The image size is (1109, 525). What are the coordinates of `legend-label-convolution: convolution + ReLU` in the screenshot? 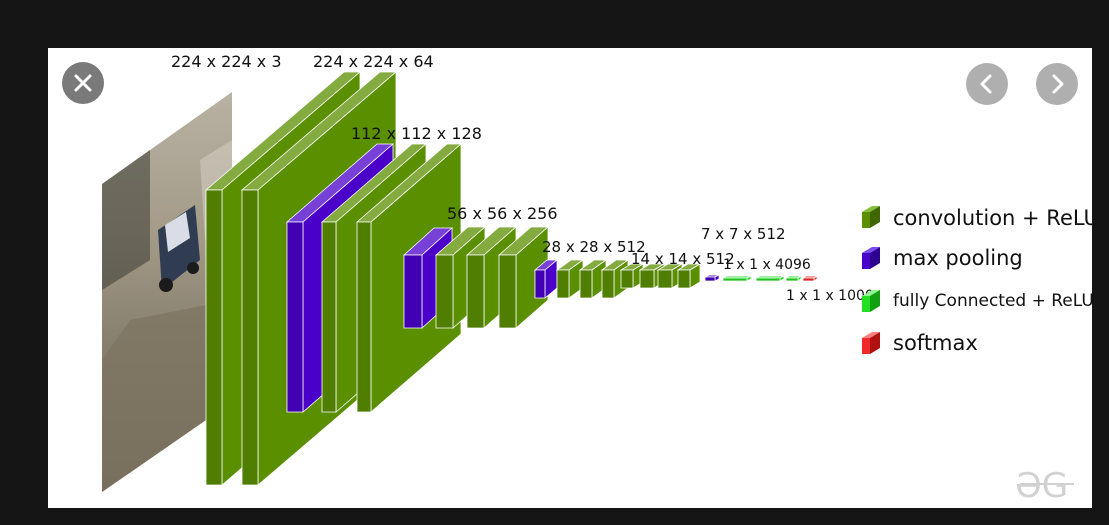 It's located at (992, 218).